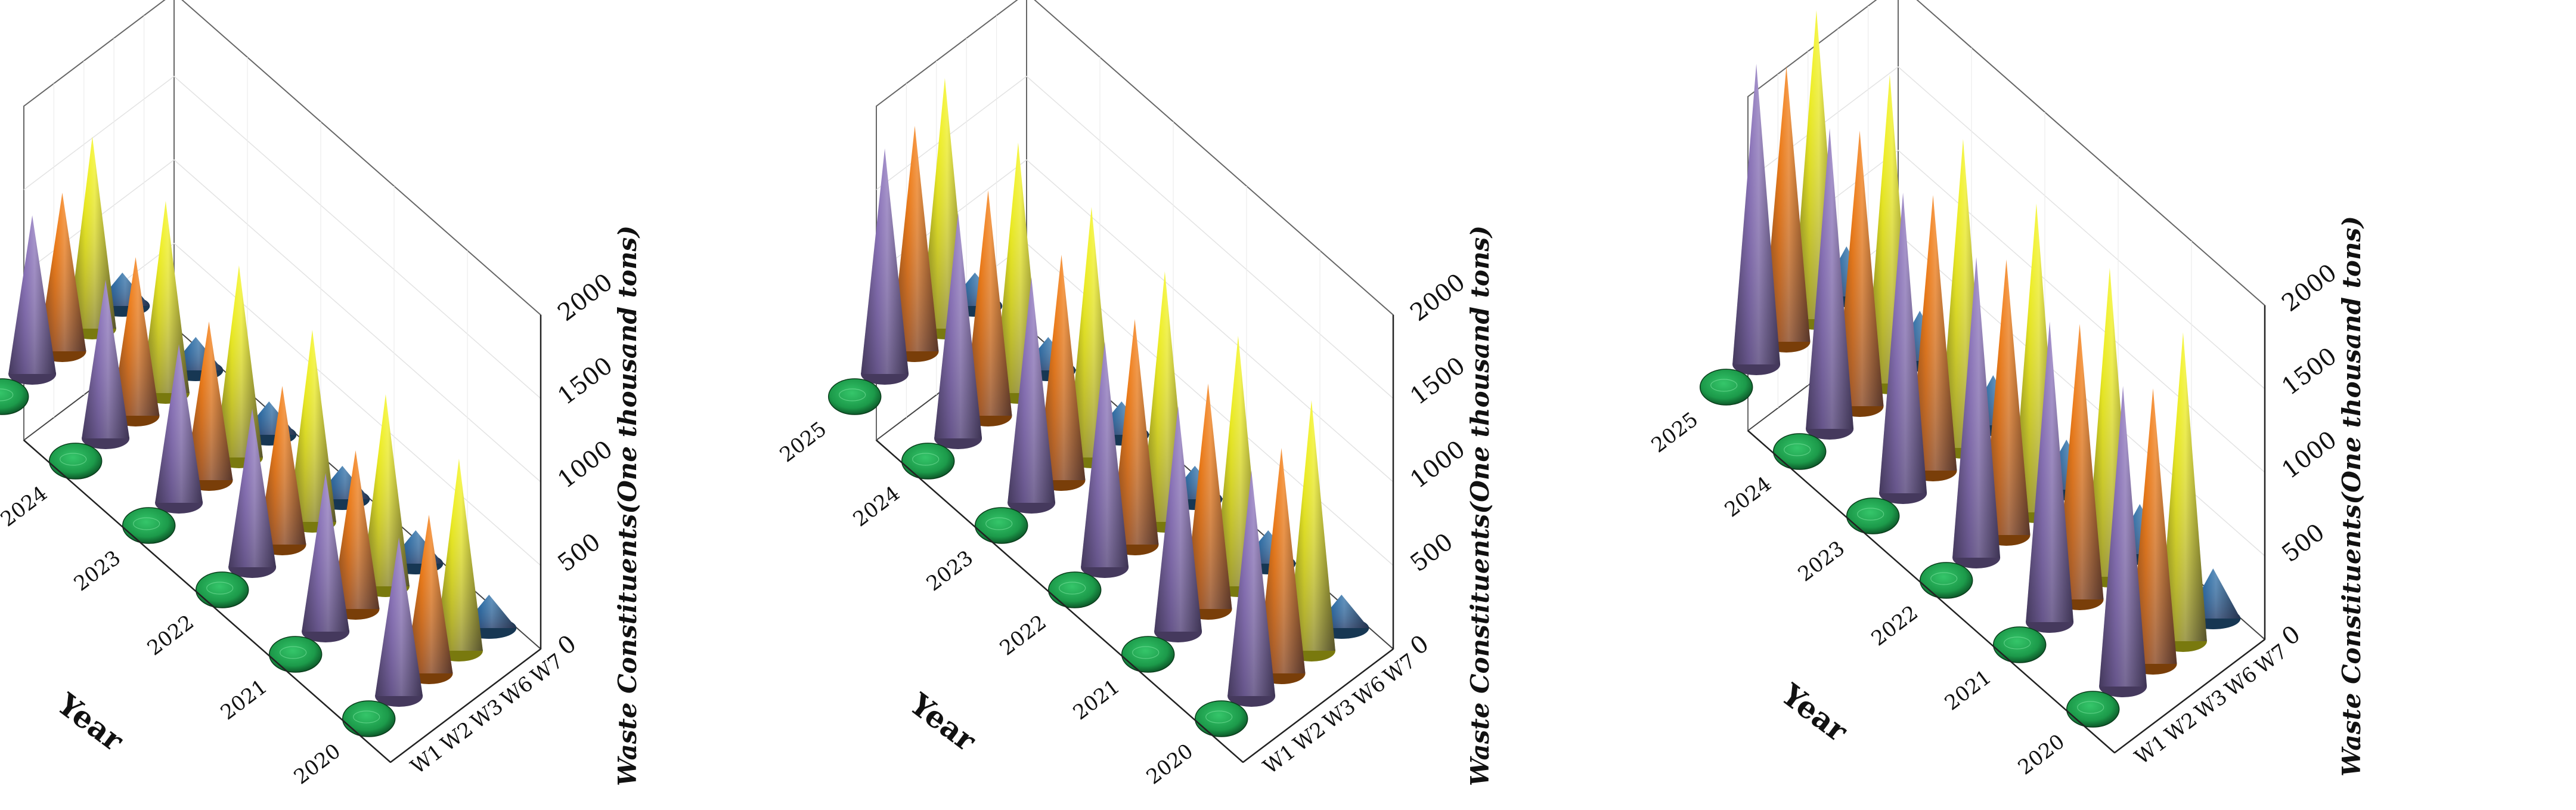  What do you see at coordinates (62, 272) in the screenshot?
I see `cone-shade-W3-2025` at bounding box center [62, 272].